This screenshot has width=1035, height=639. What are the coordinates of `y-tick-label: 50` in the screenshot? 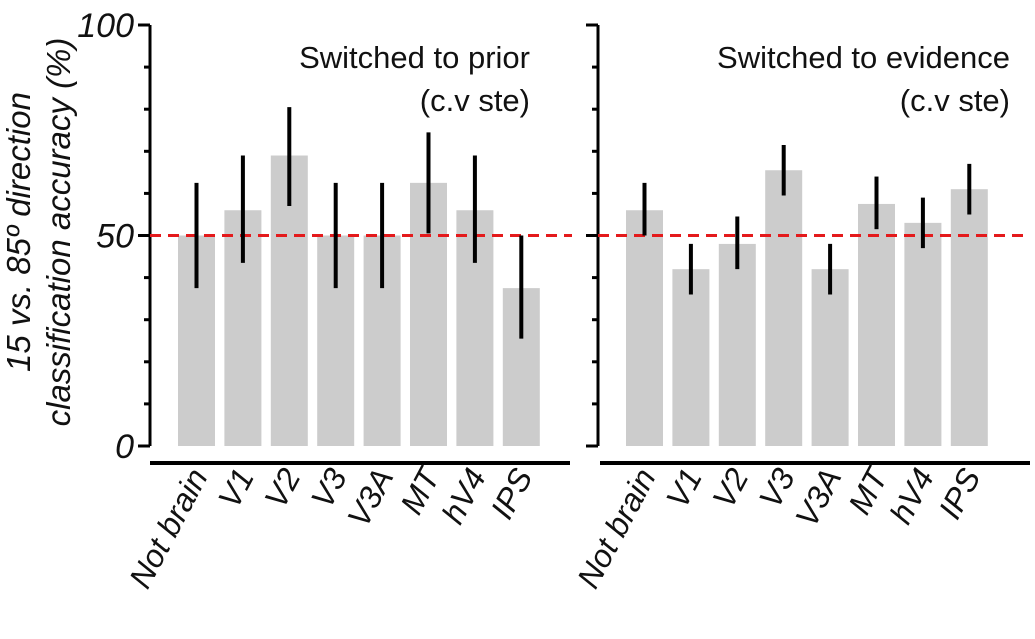 It's located at (115, 237).